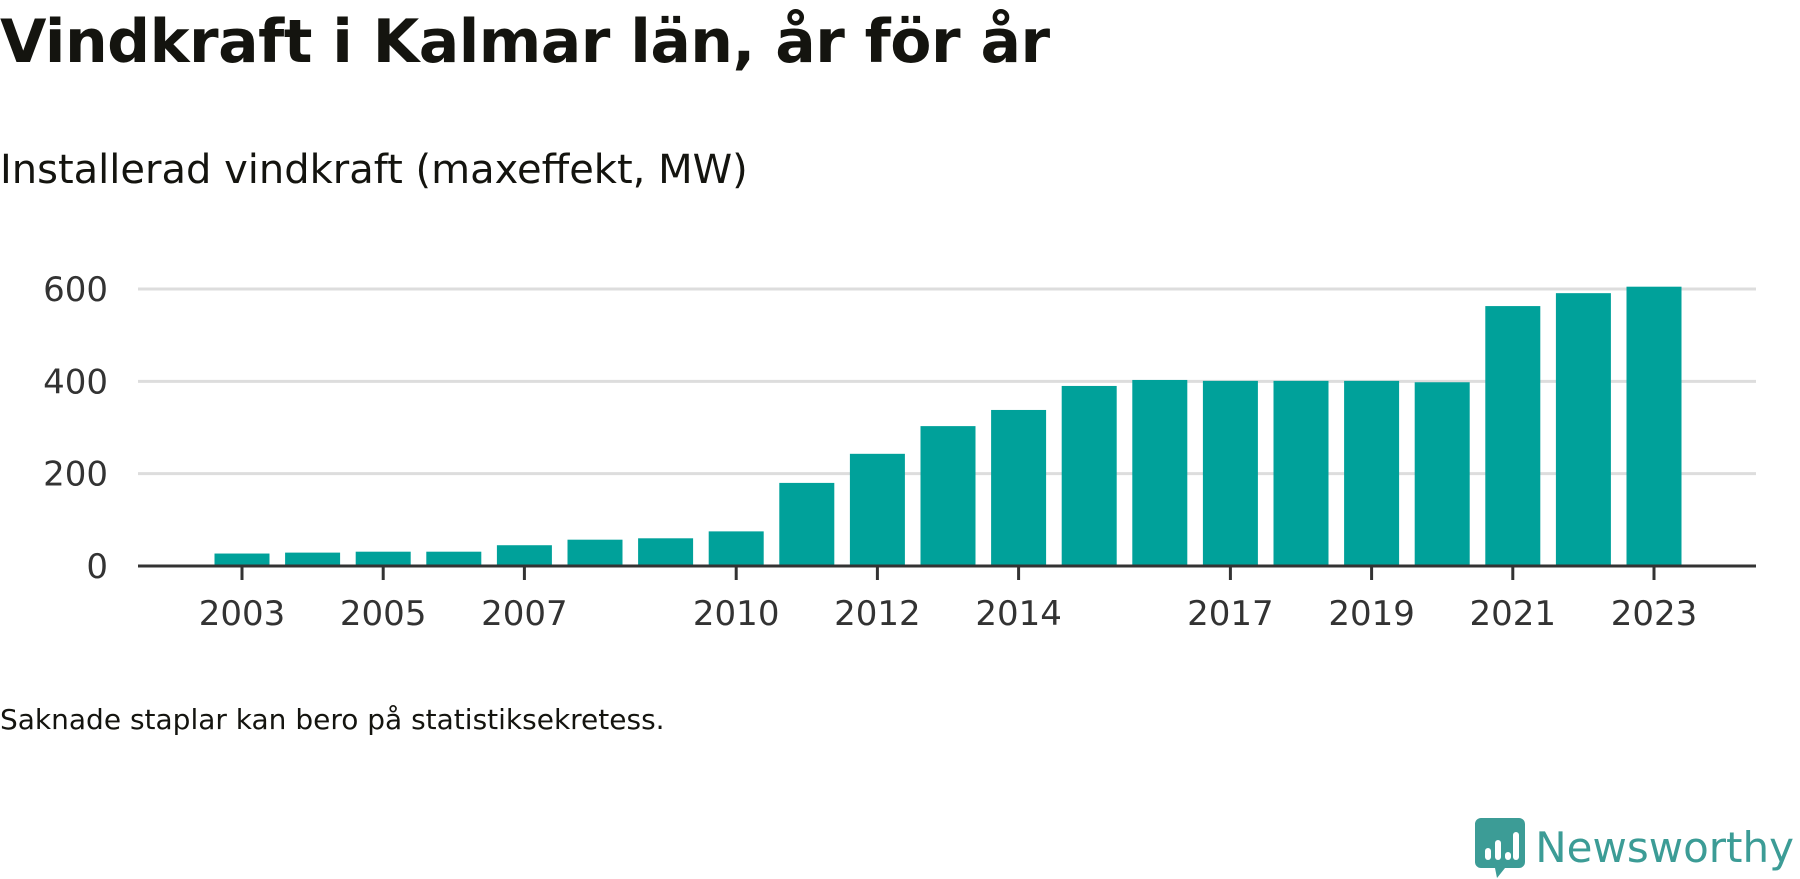 This screenshot has height=879, width=1800. What do you see at coordinates (1230, 614) in the screenshot?
I see `x-tick-label: 2017` at bounding box center [1230, 614].